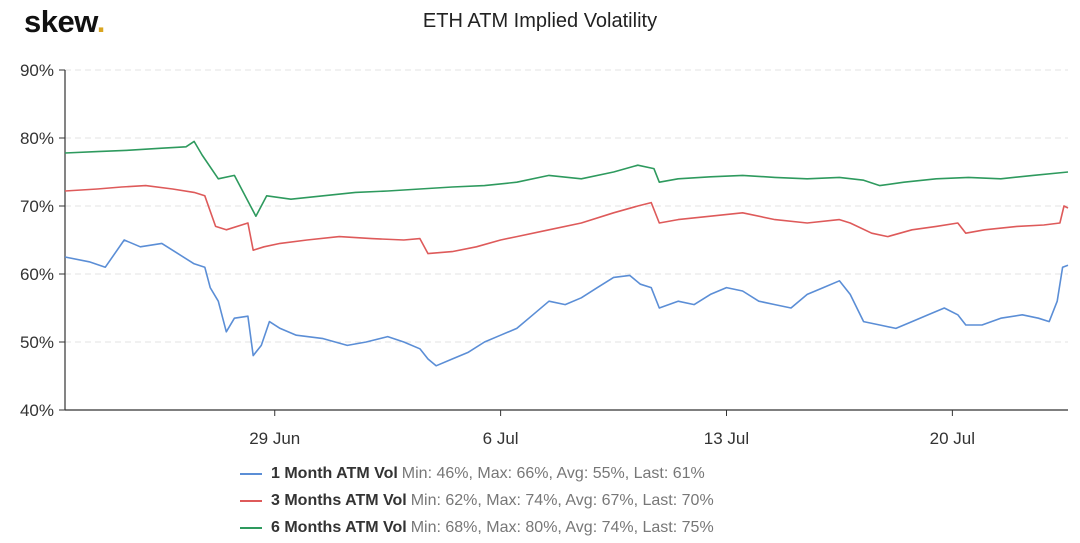  Describe the element at coordinates (726, 438) in the screenshot. I see `x-tick-label: 13 Jul` at that location.